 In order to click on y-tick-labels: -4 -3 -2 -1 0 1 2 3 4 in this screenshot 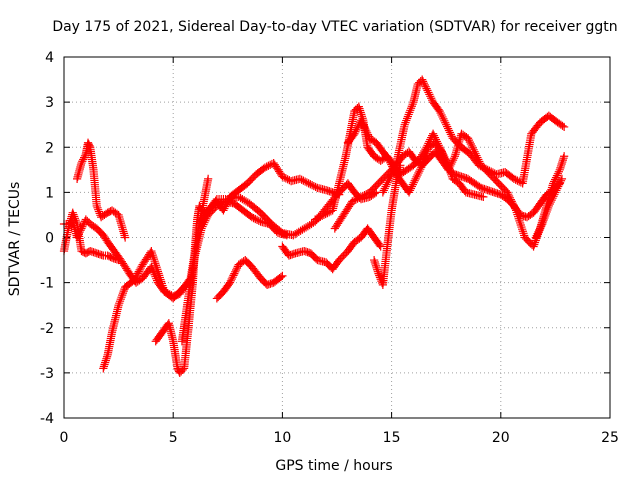, I will do `click(47, 238)`.